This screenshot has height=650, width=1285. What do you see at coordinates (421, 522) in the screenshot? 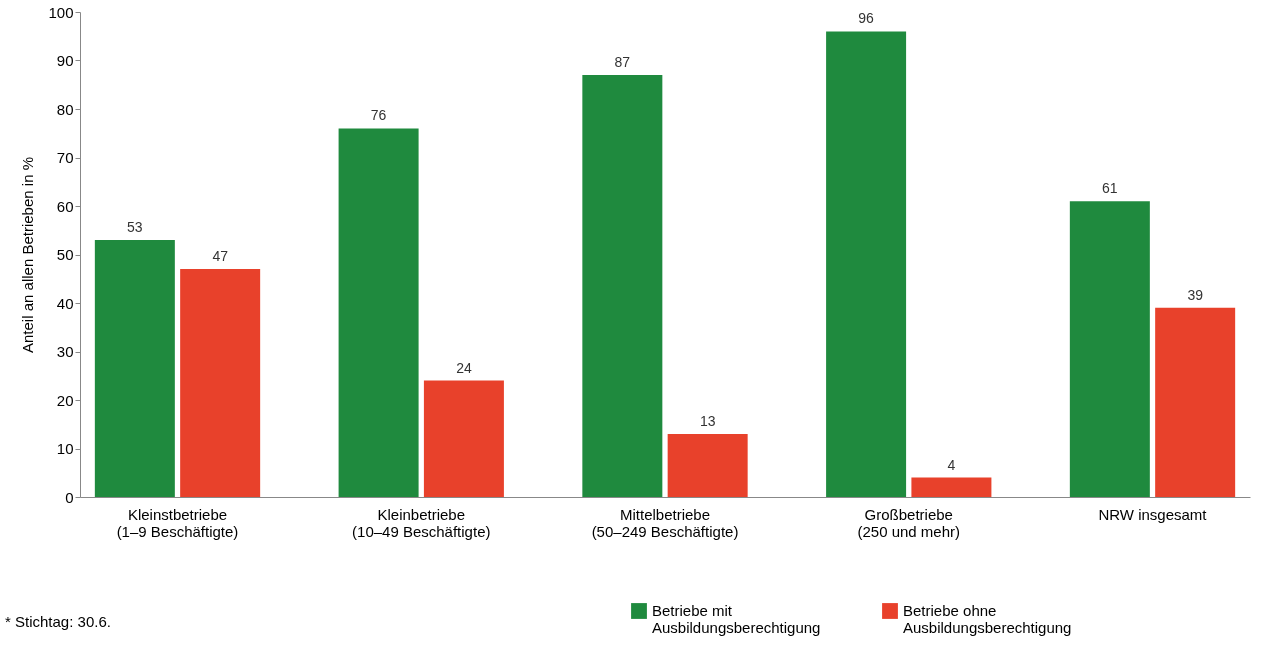
I see `x-tick-label: Kleinbetriebe (10–49 Beschäftigte)` at bounding box center [421, 522].